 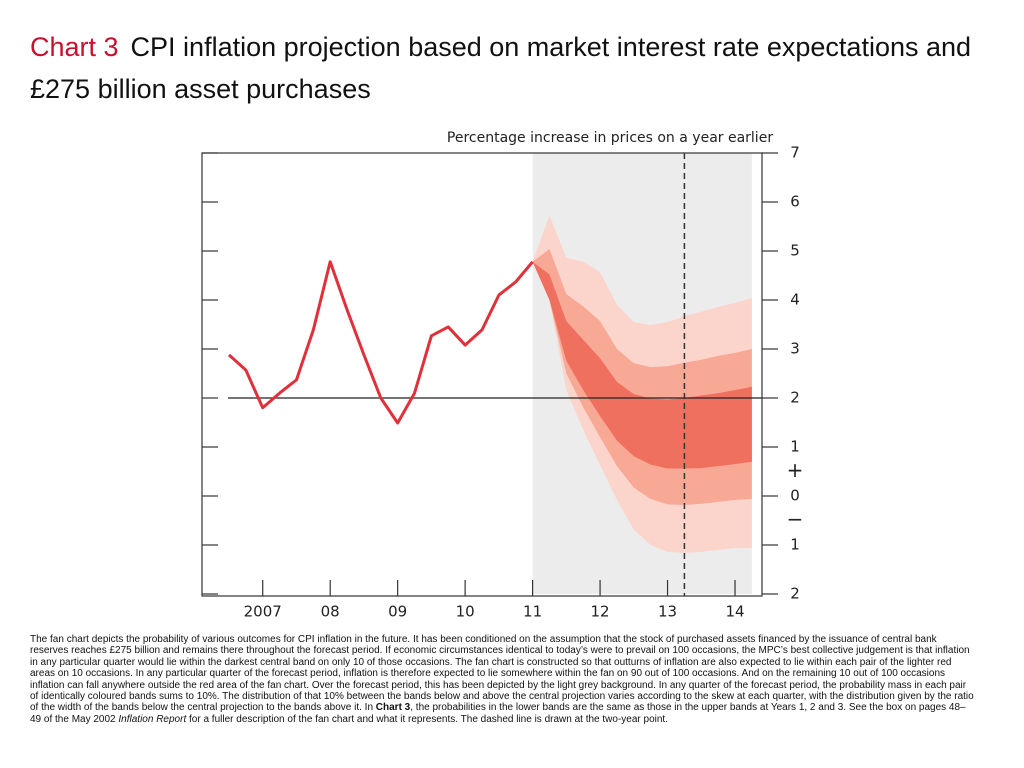 I want to click on x-tick-label: 12, so click(x=600, y=612).